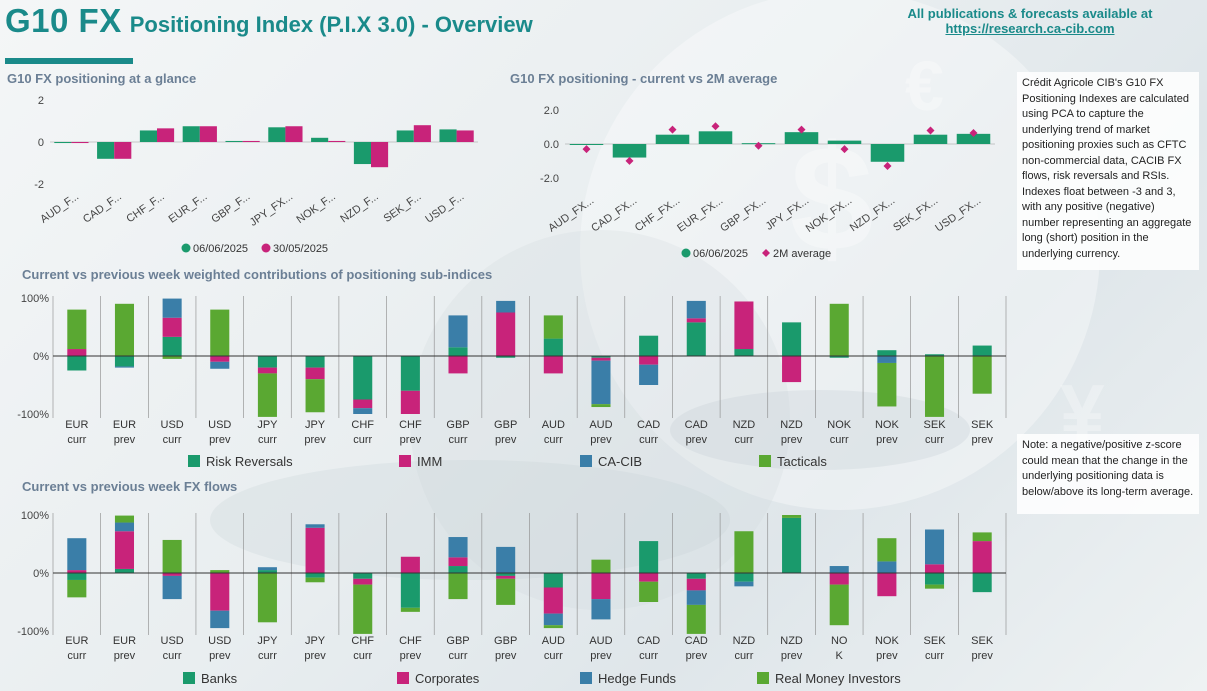 The image size is (1207, 691). I want to click on legend-marker, so click(686, 253).